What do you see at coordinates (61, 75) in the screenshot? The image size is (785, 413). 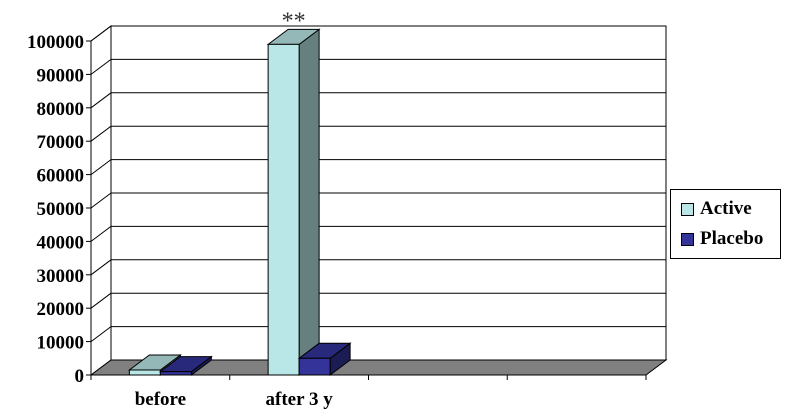 I see `y-tick-label: 90000` at bounding box center [61, 75].